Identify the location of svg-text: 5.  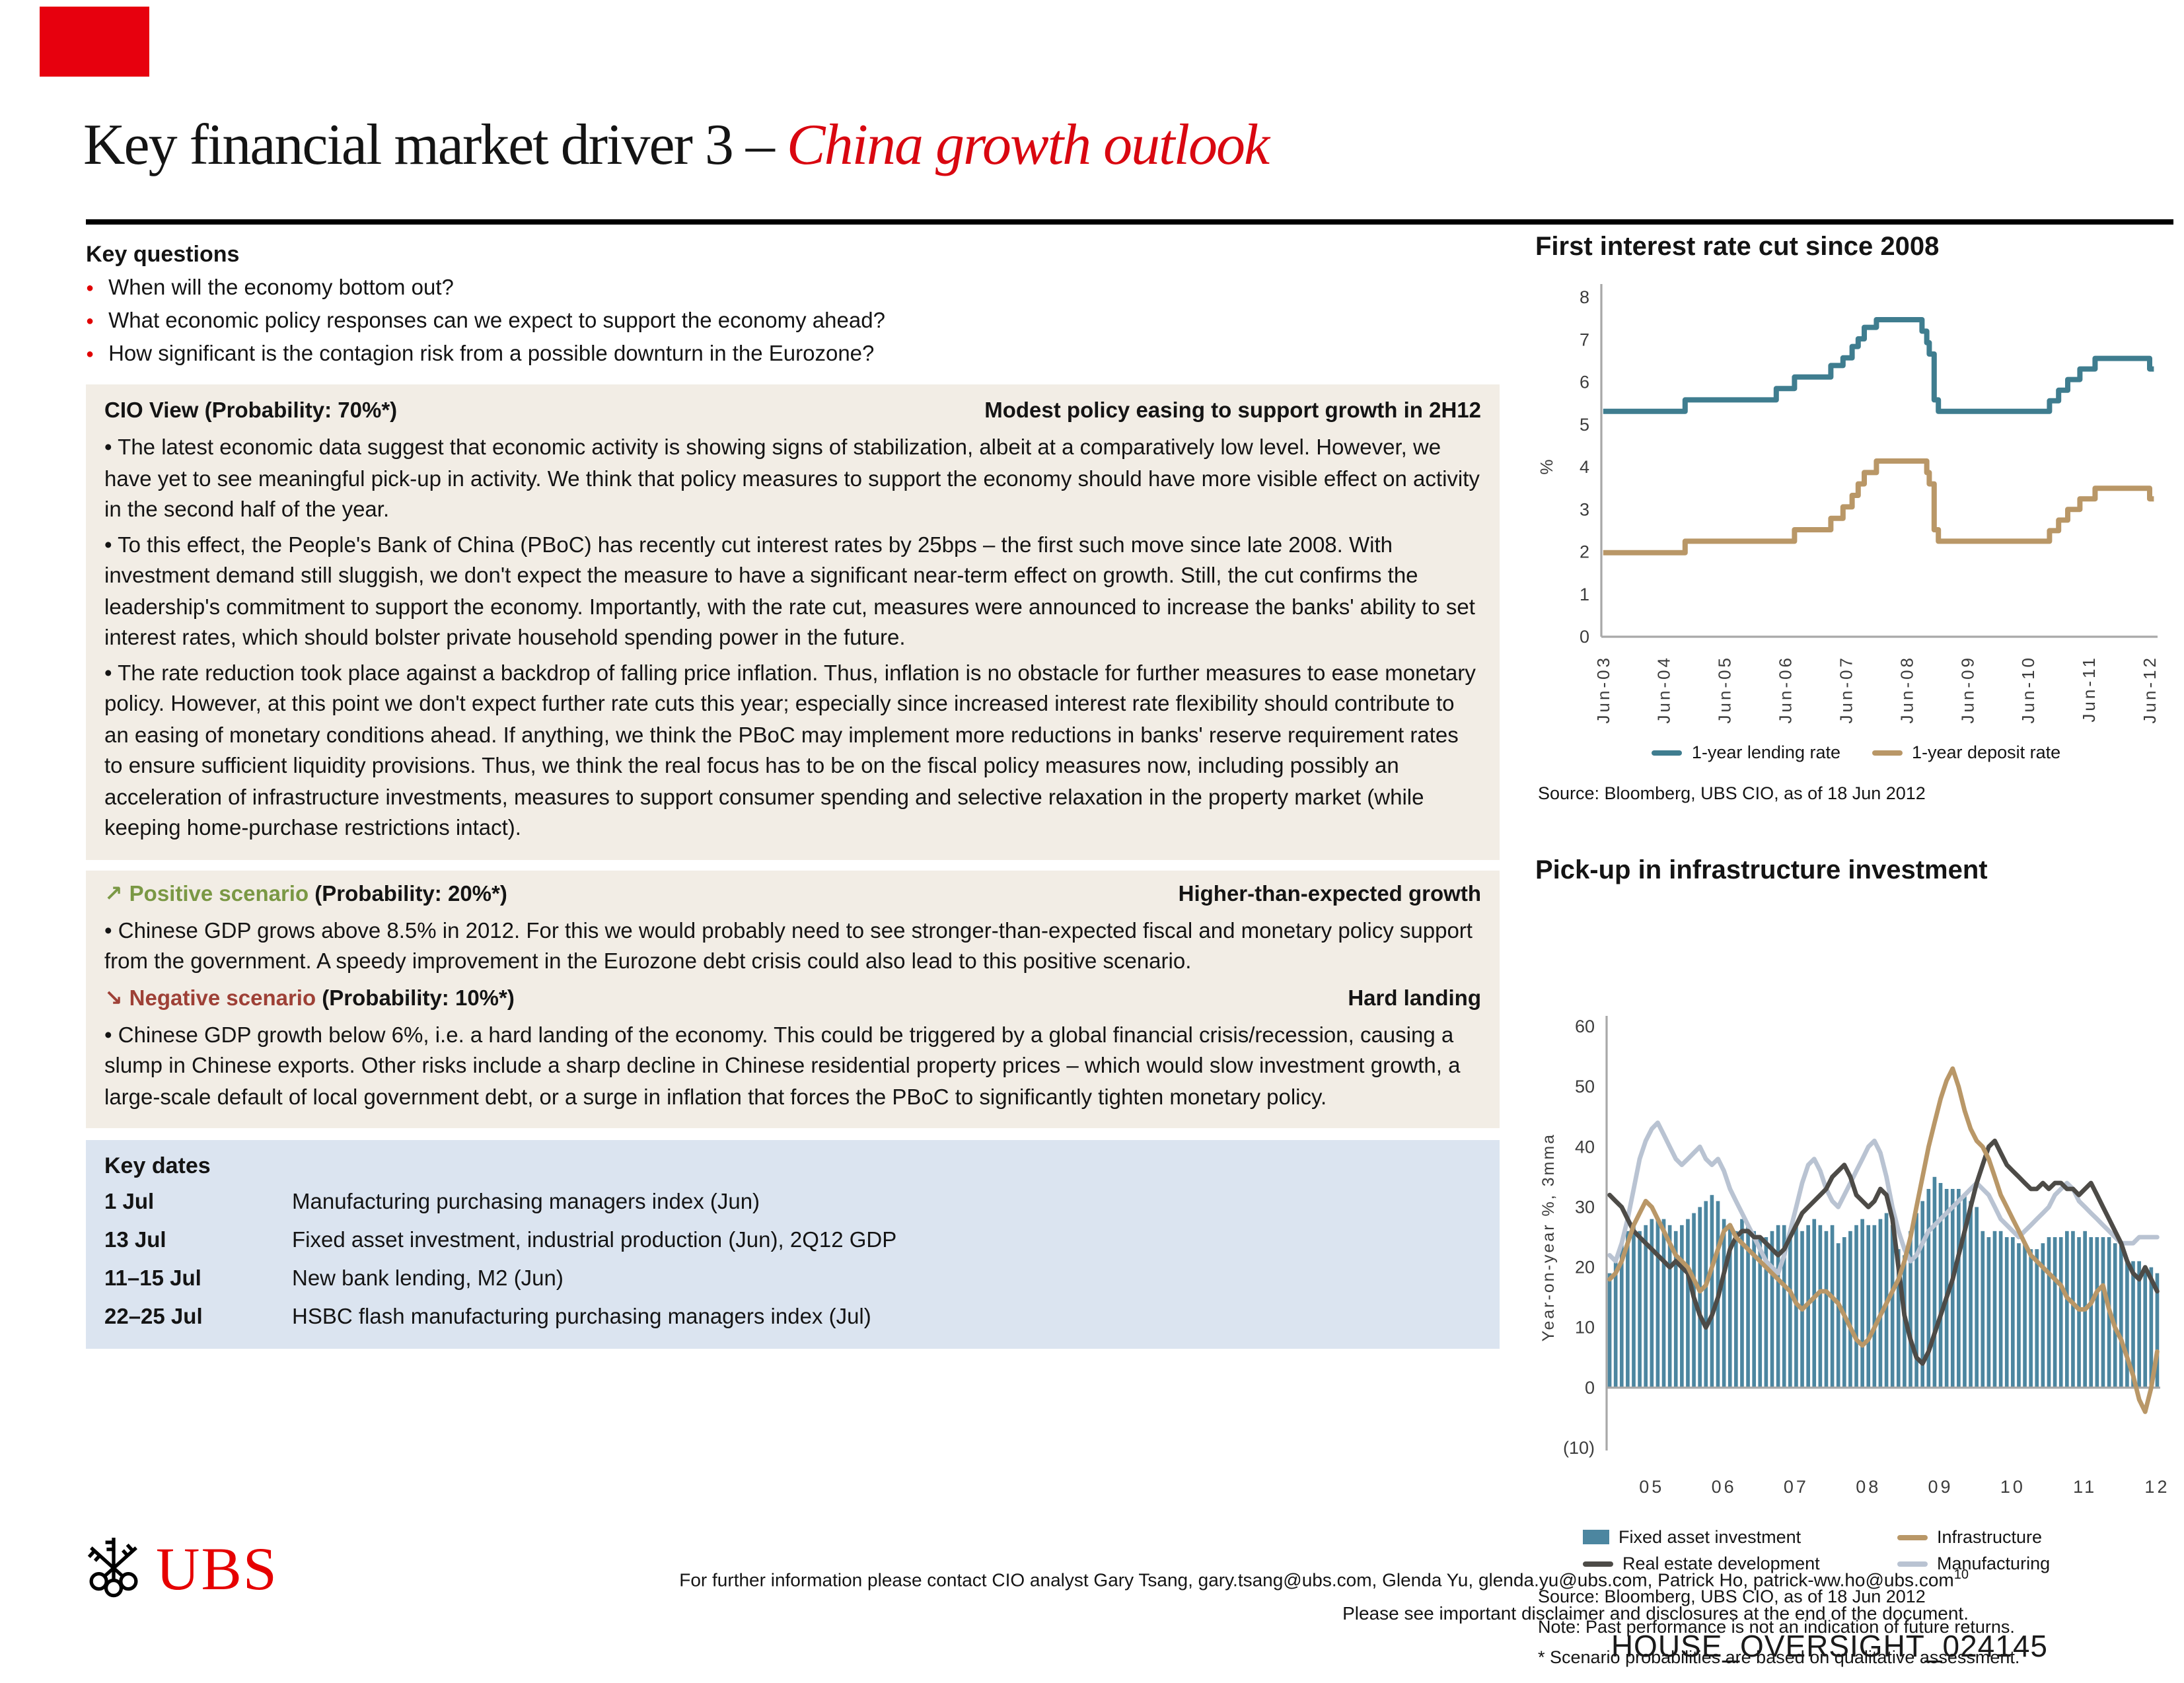
(1584, 425).